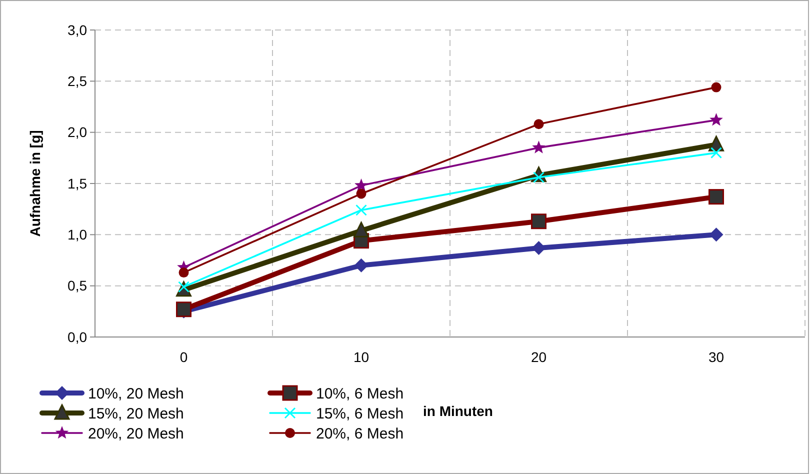 The image size is (812, 474). What do you see at coordinates (78, 286) in the screenshot?
I see `y-tick-label: 0,5` at bounding box center [78, 286].